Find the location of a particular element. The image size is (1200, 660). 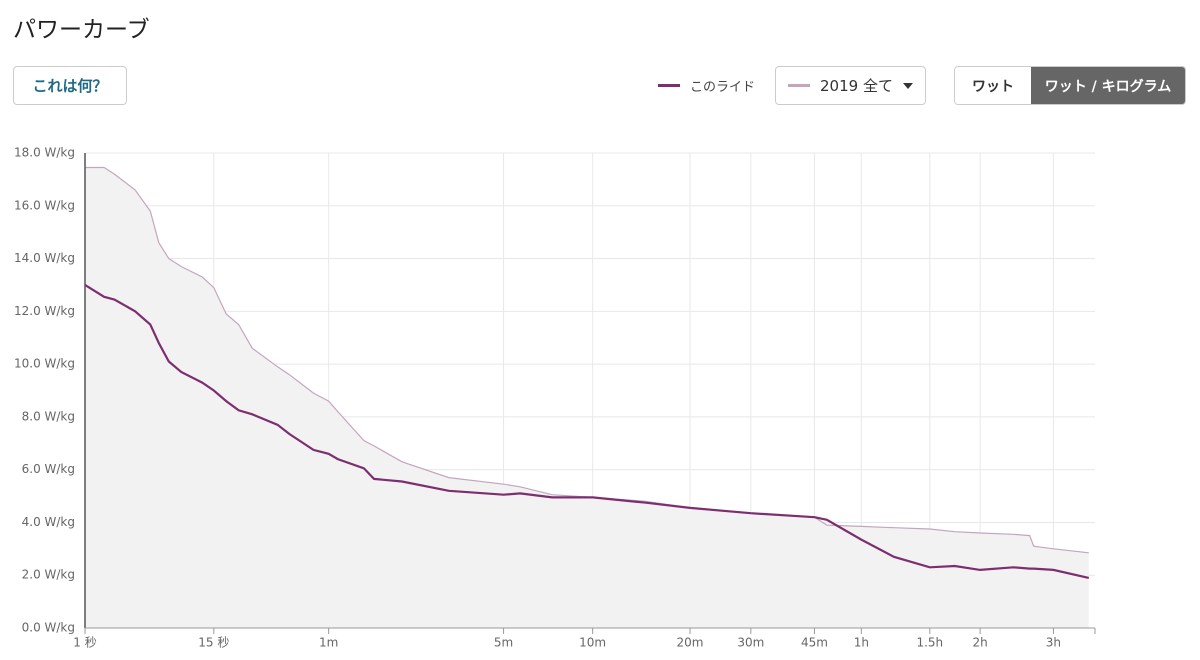

x-tick-label: 2h is located at coordinates (979, 643).